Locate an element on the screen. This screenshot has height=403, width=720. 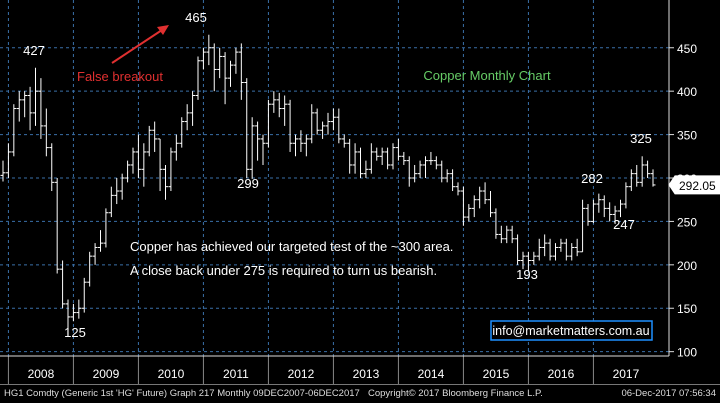
arrow-head-icon is located at coordinates (163, 30).